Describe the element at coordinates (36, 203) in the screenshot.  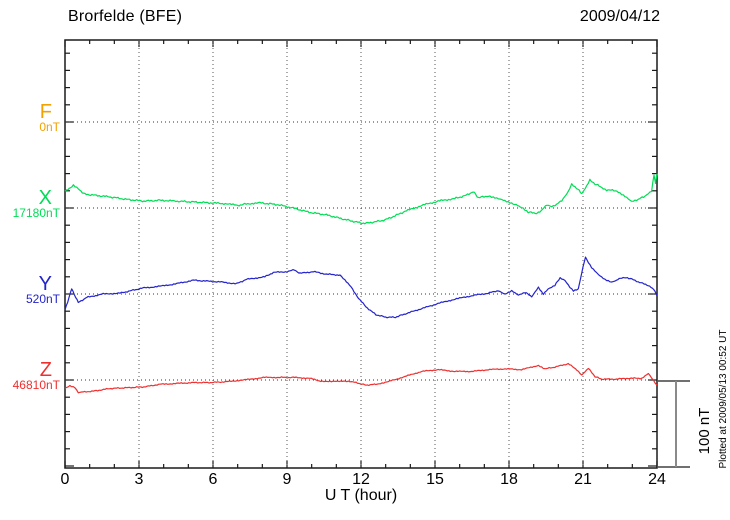
I see `series-label-X: X 17180nT` at that location.